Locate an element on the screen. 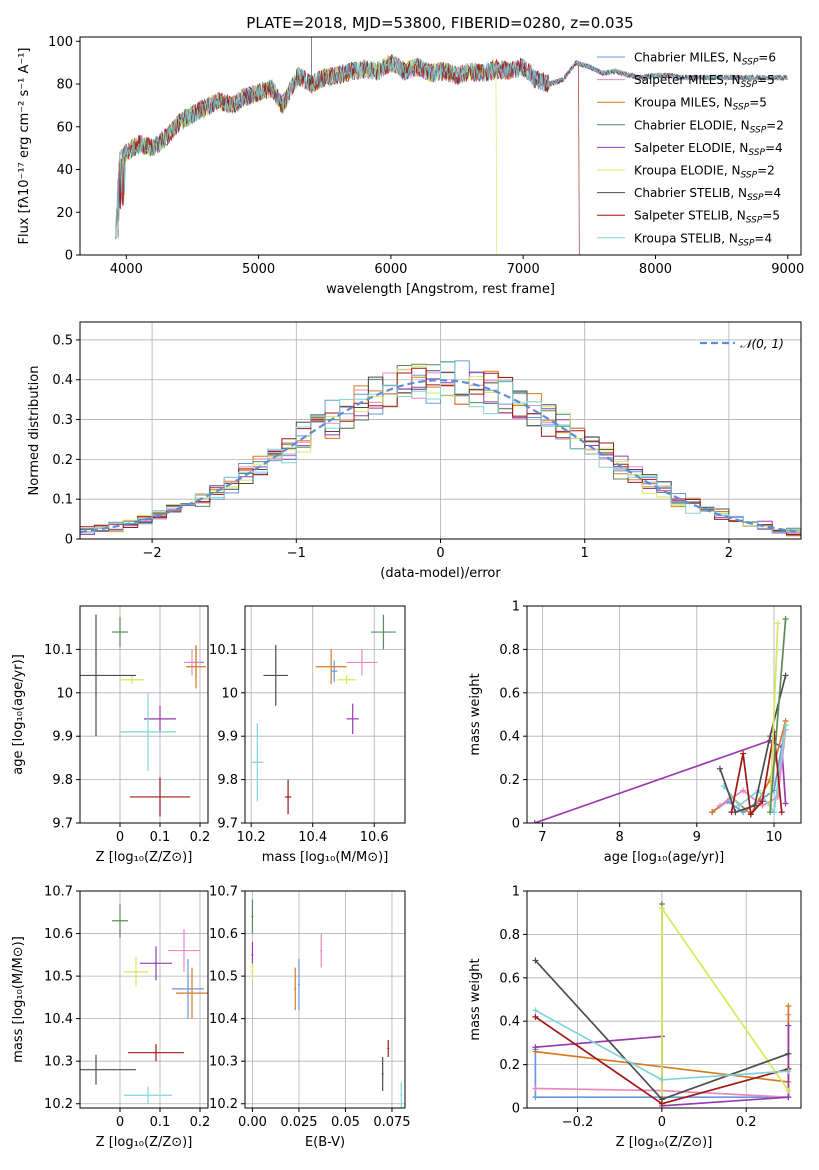 Image resolution: width=819 pixels, height=1170 pixels. y-axis-label: Flux [fλ10⁻¹⁷ erg cm⁻² s⁻¹ A⁻¹] is located at coordinates (24, 146).